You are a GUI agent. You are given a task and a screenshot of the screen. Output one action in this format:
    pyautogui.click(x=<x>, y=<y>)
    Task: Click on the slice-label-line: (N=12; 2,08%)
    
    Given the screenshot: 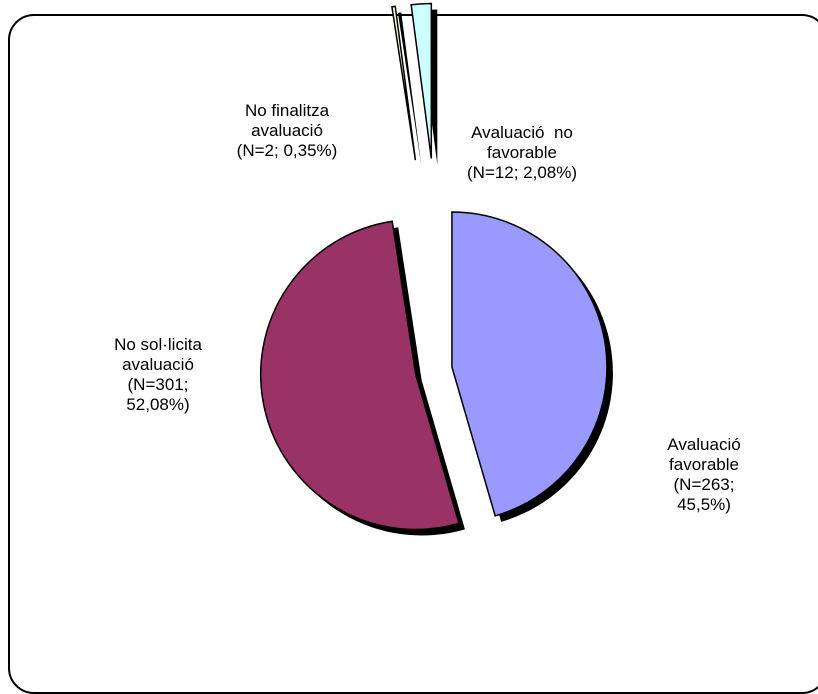 What is the action you would take?
    pyautogui.click(x=522, y=172)
    